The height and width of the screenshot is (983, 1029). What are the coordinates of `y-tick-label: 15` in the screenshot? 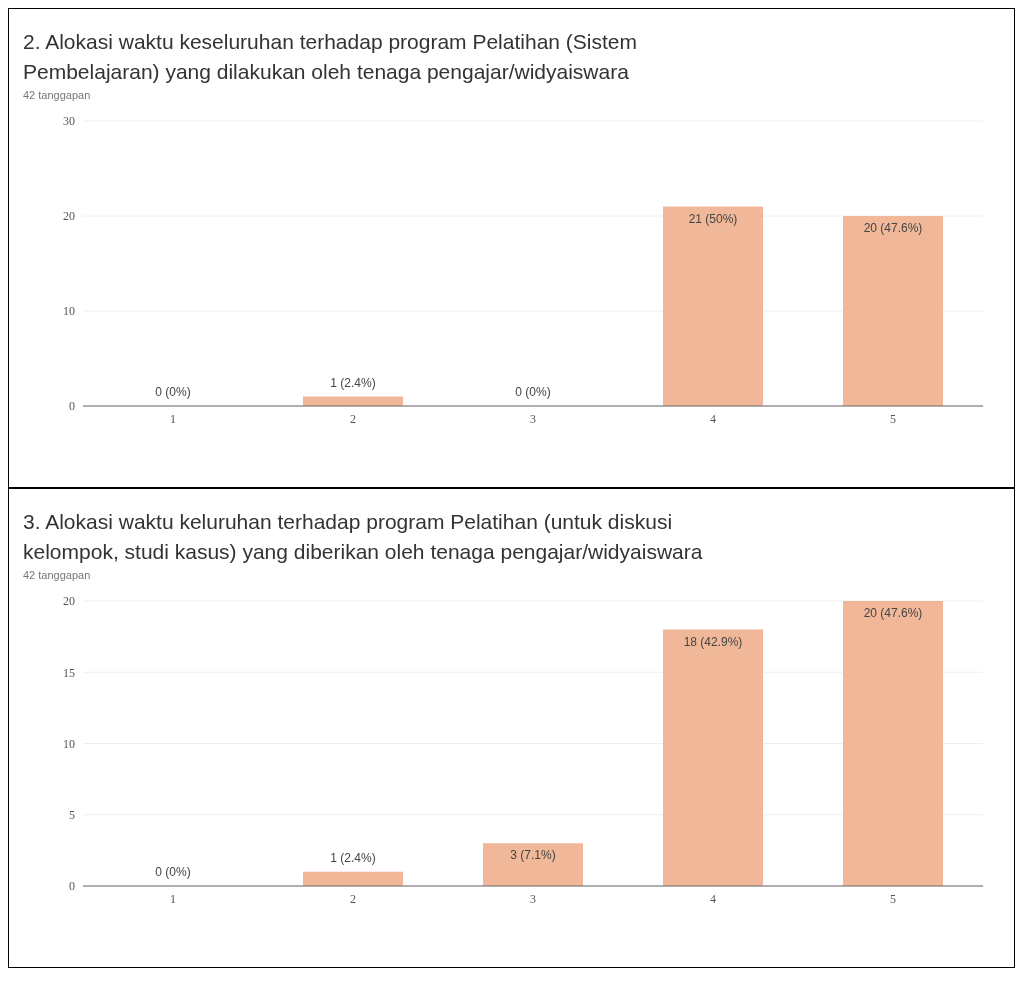 It's located at (69, 672).